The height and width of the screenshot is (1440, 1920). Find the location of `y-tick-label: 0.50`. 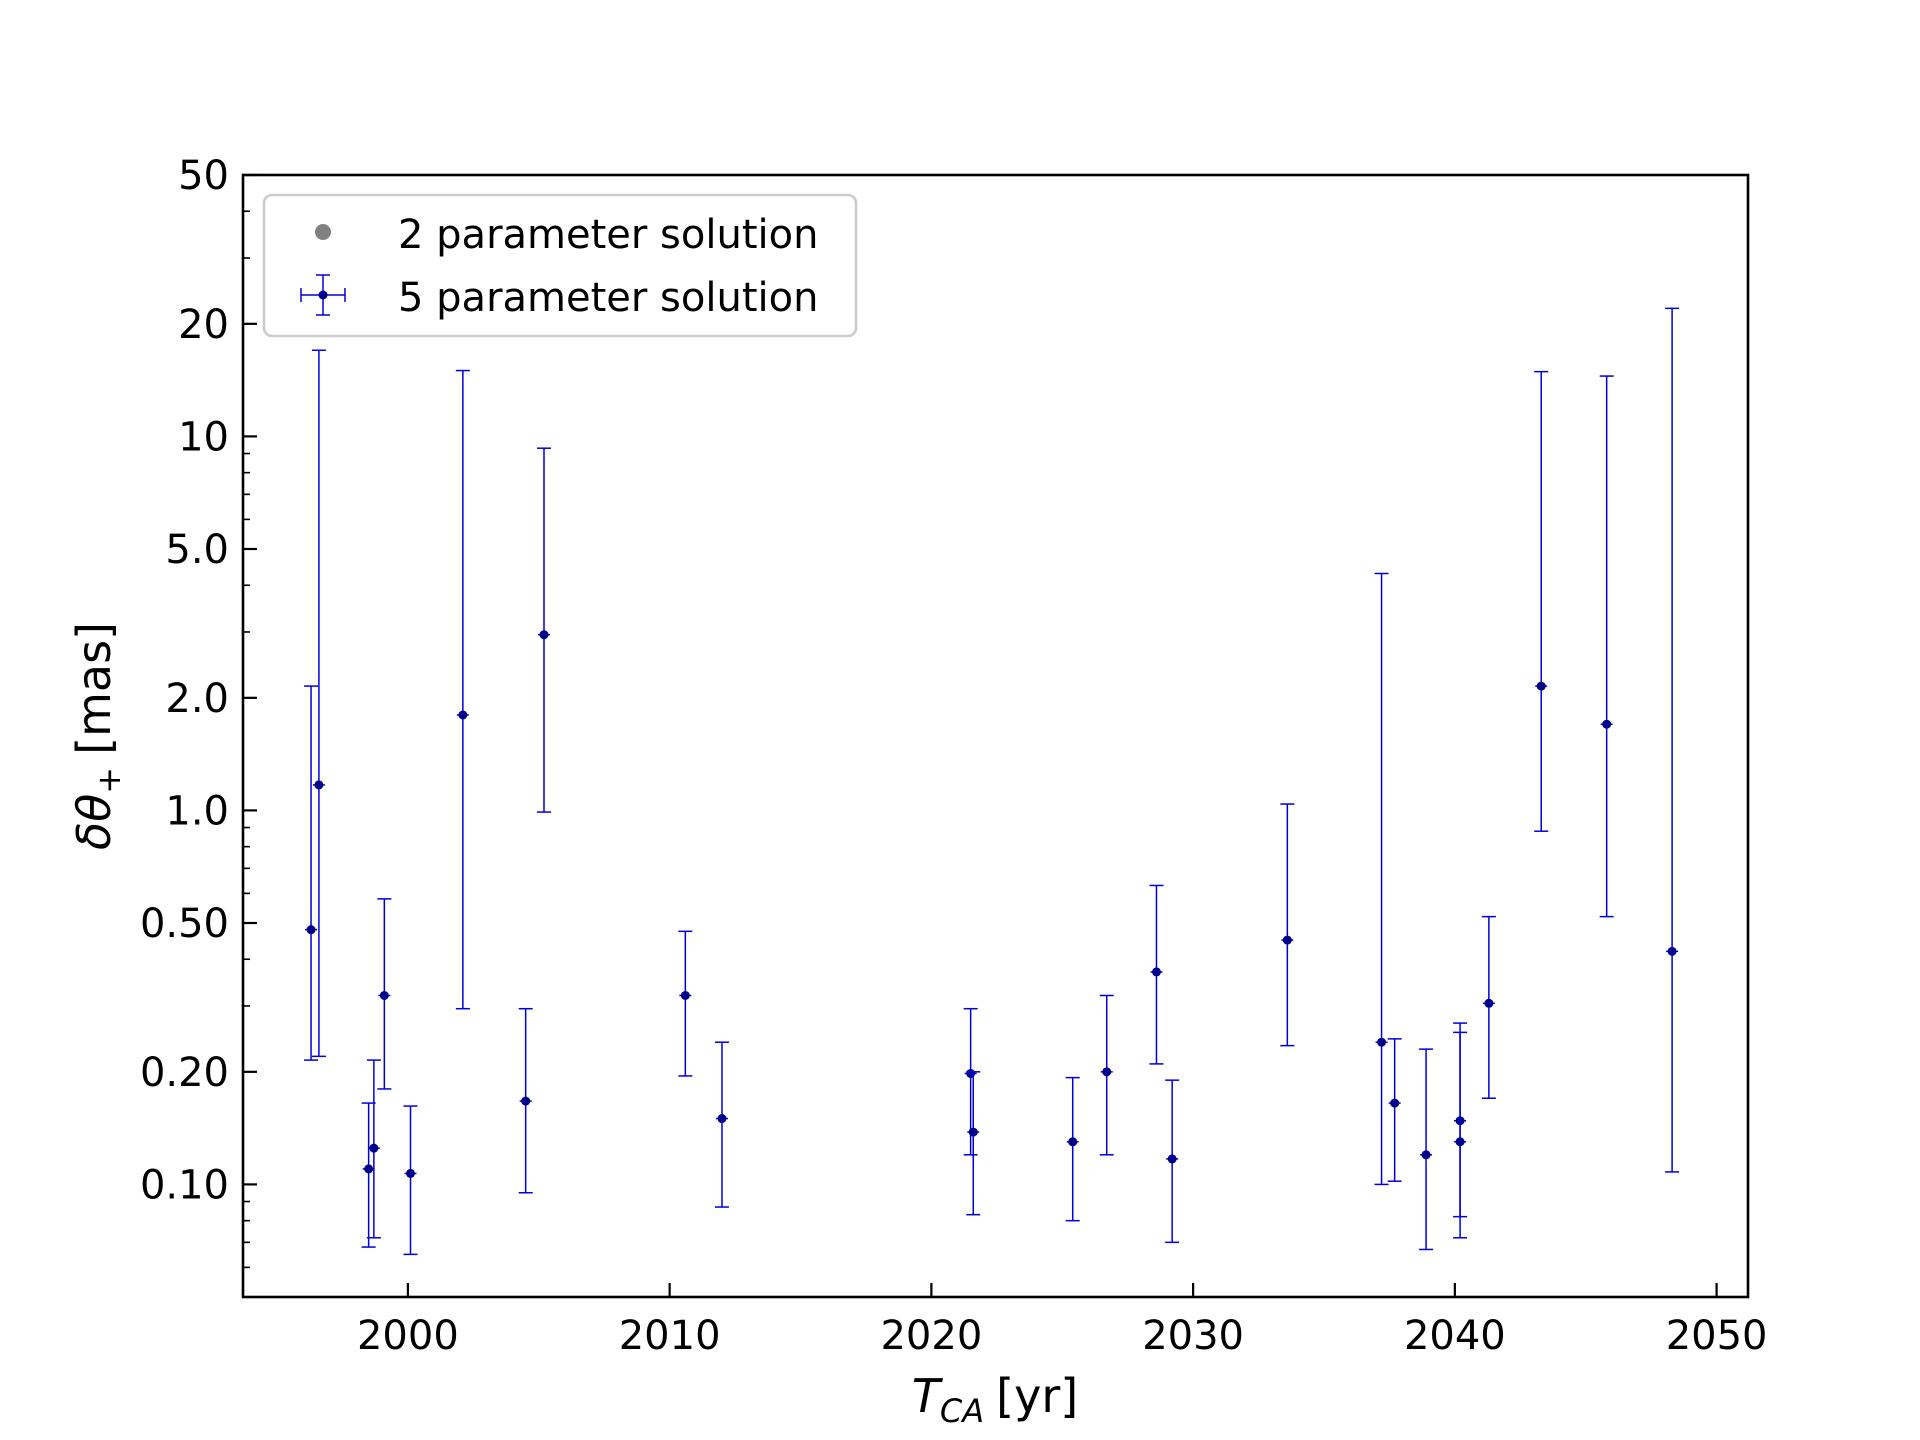

y-tick-label: 0.50 is located at coordinates (184, 924).